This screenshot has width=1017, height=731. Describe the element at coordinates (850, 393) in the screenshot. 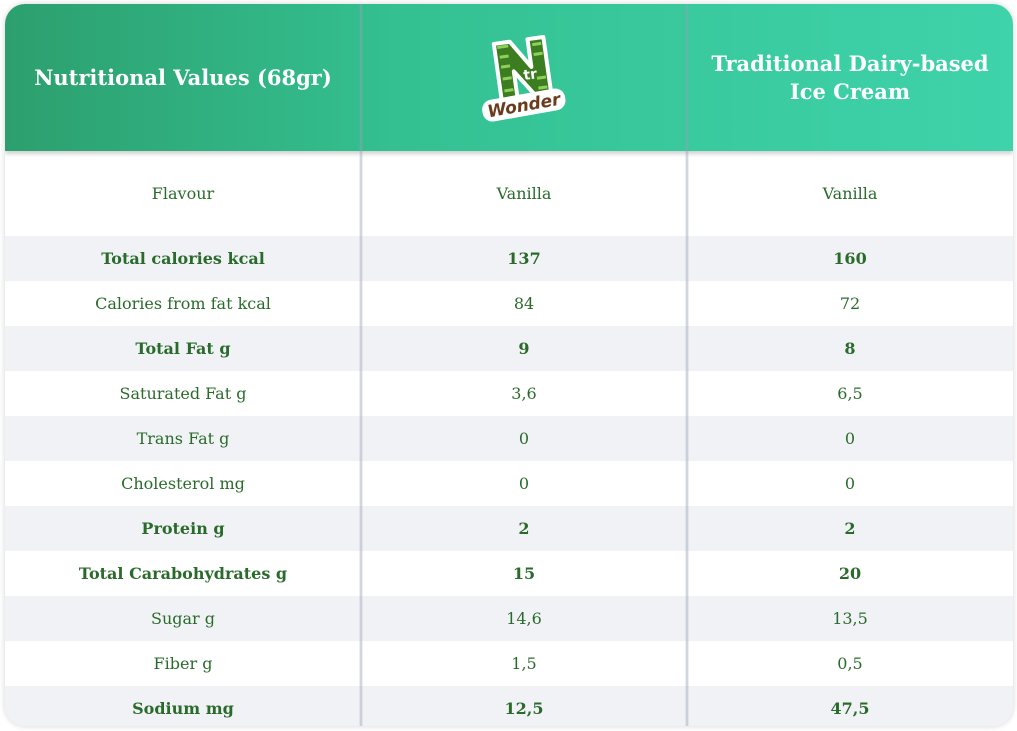

I see `traditional-value: 6,5` at that location.